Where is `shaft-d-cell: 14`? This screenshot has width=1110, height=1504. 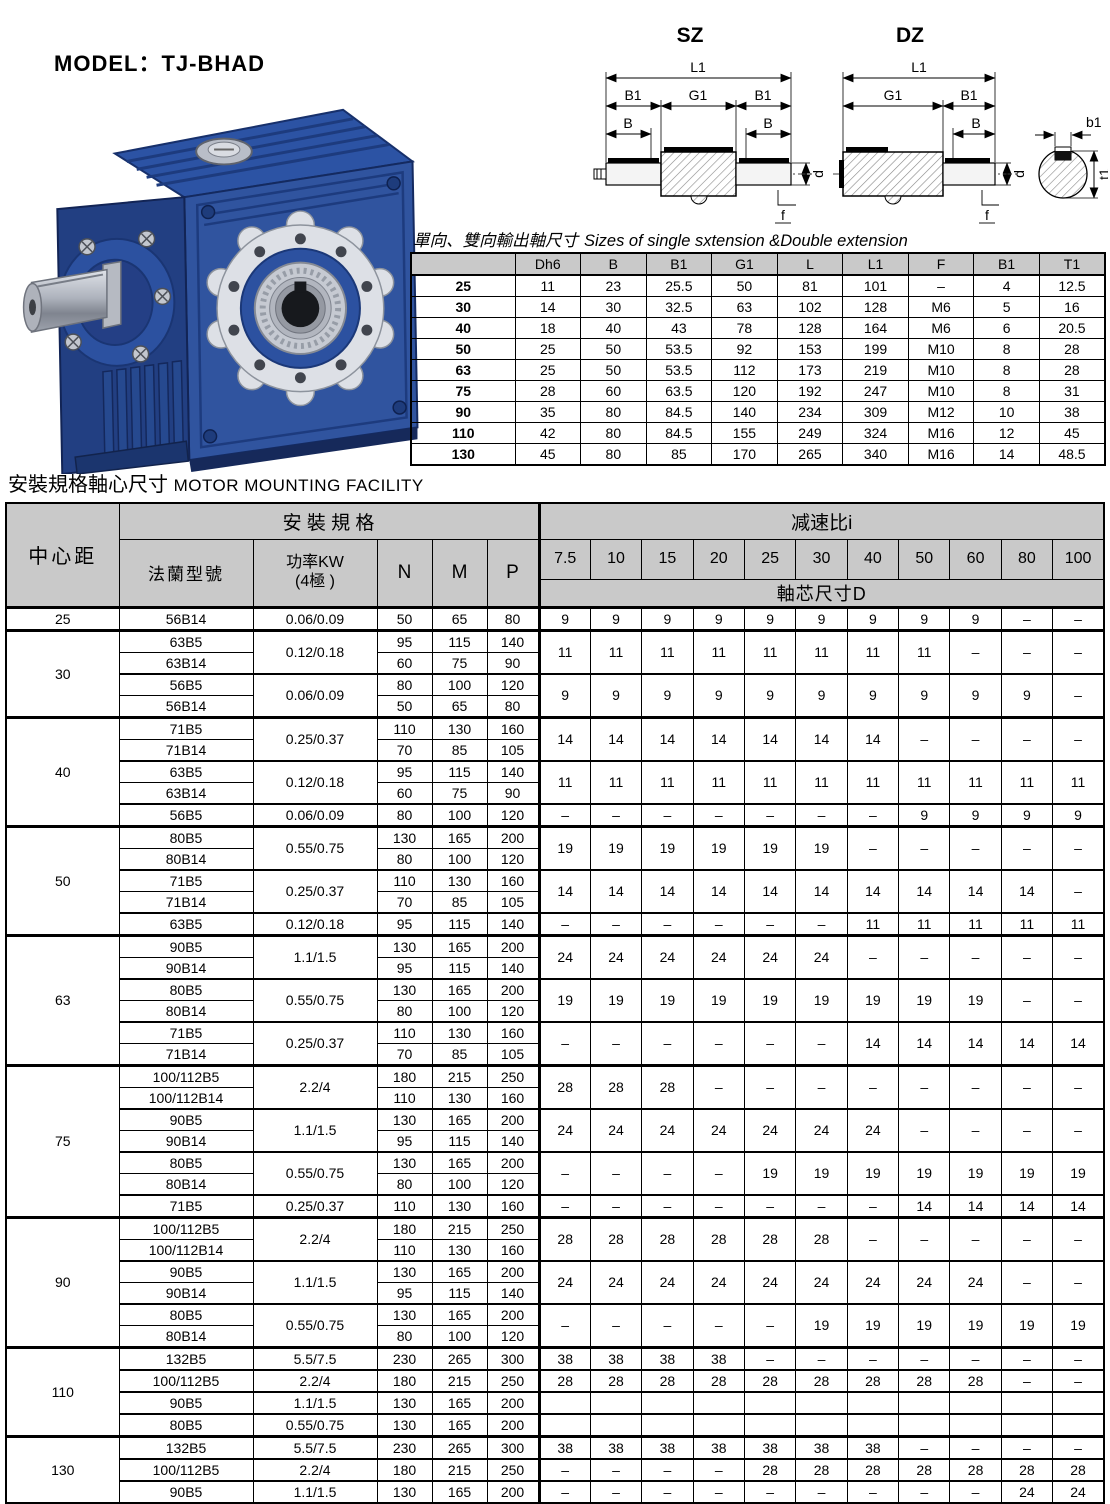
shaft-d-cell: 14 is located at coordinates (1078, 1205).